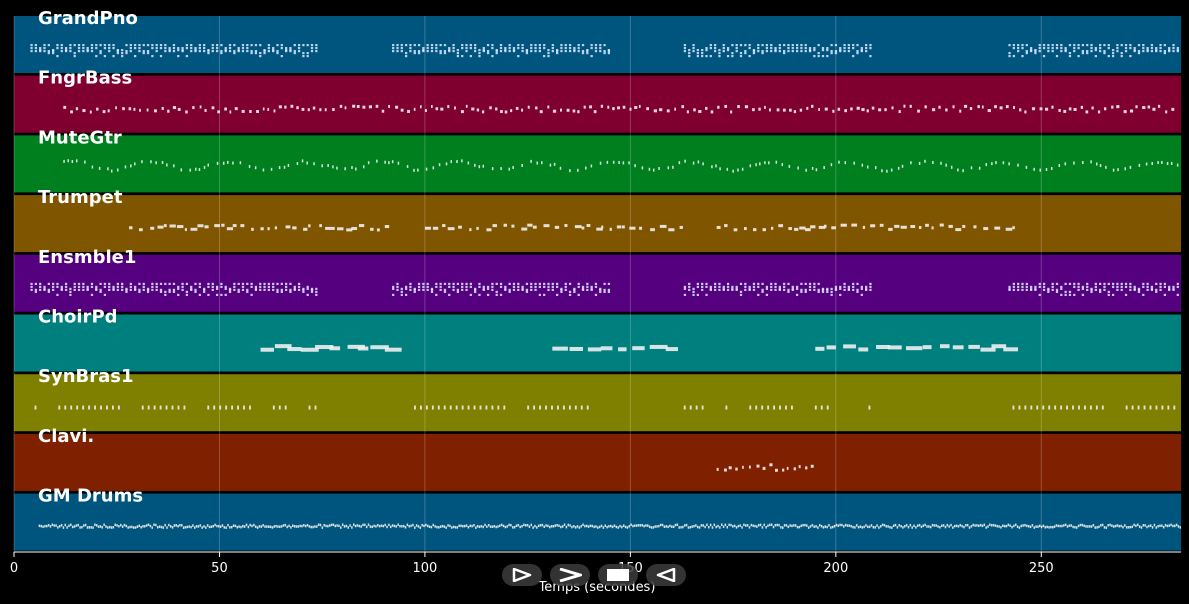 Image resolution: width=1189 pixels, height=604 pixels. What do you see at coordinates (570, 575) in the screenshot?
I see `forward-button` at bounding box center [570, 575].